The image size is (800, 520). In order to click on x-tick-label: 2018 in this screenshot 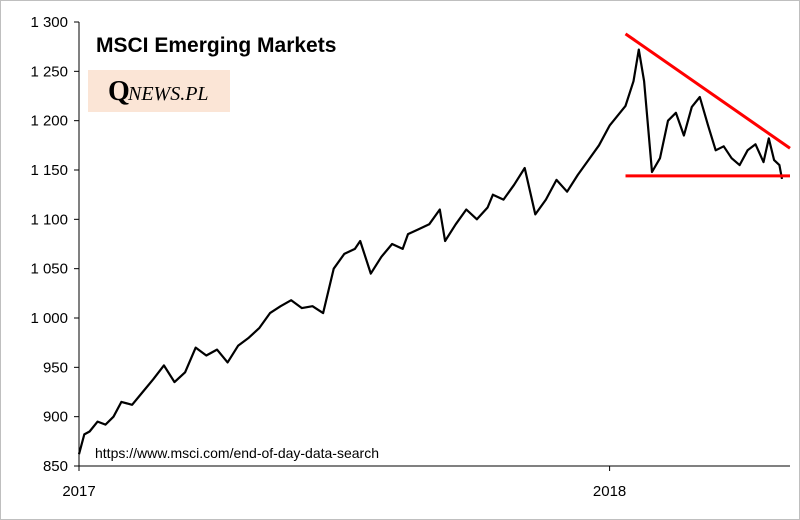, I will do `click(609, 491)`.